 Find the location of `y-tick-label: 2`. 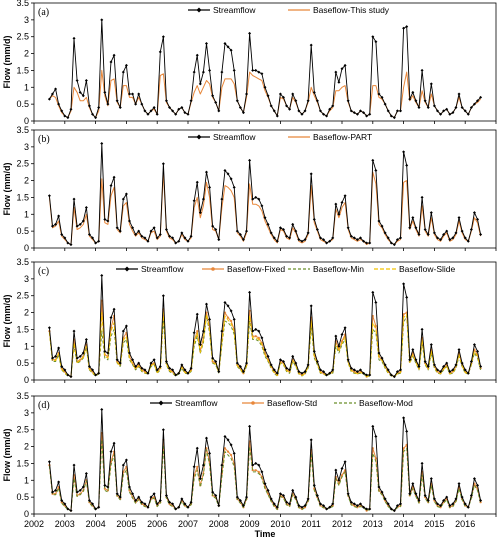

y-tick-label: 2 is located at coordinates (26, 313).